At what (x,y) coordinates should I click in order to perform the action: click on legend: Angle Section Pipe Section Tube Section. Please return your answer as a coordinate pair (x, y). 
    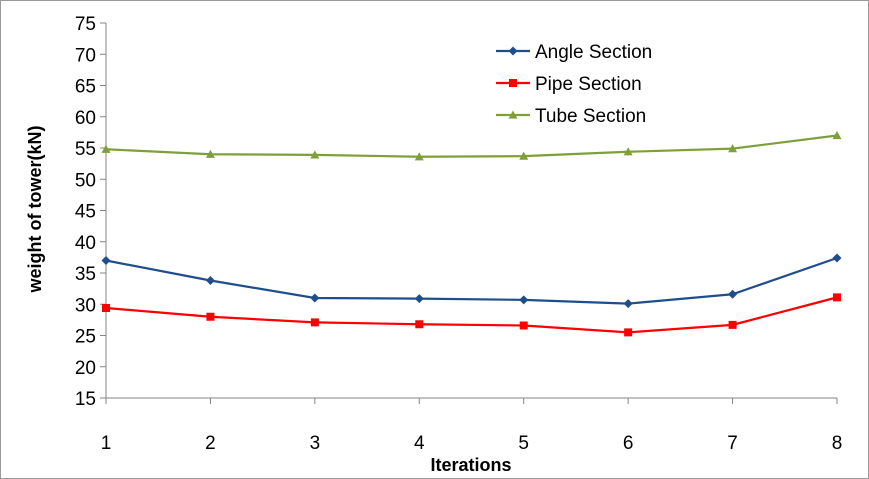
    Looking at the image, I should click on (574, 84).